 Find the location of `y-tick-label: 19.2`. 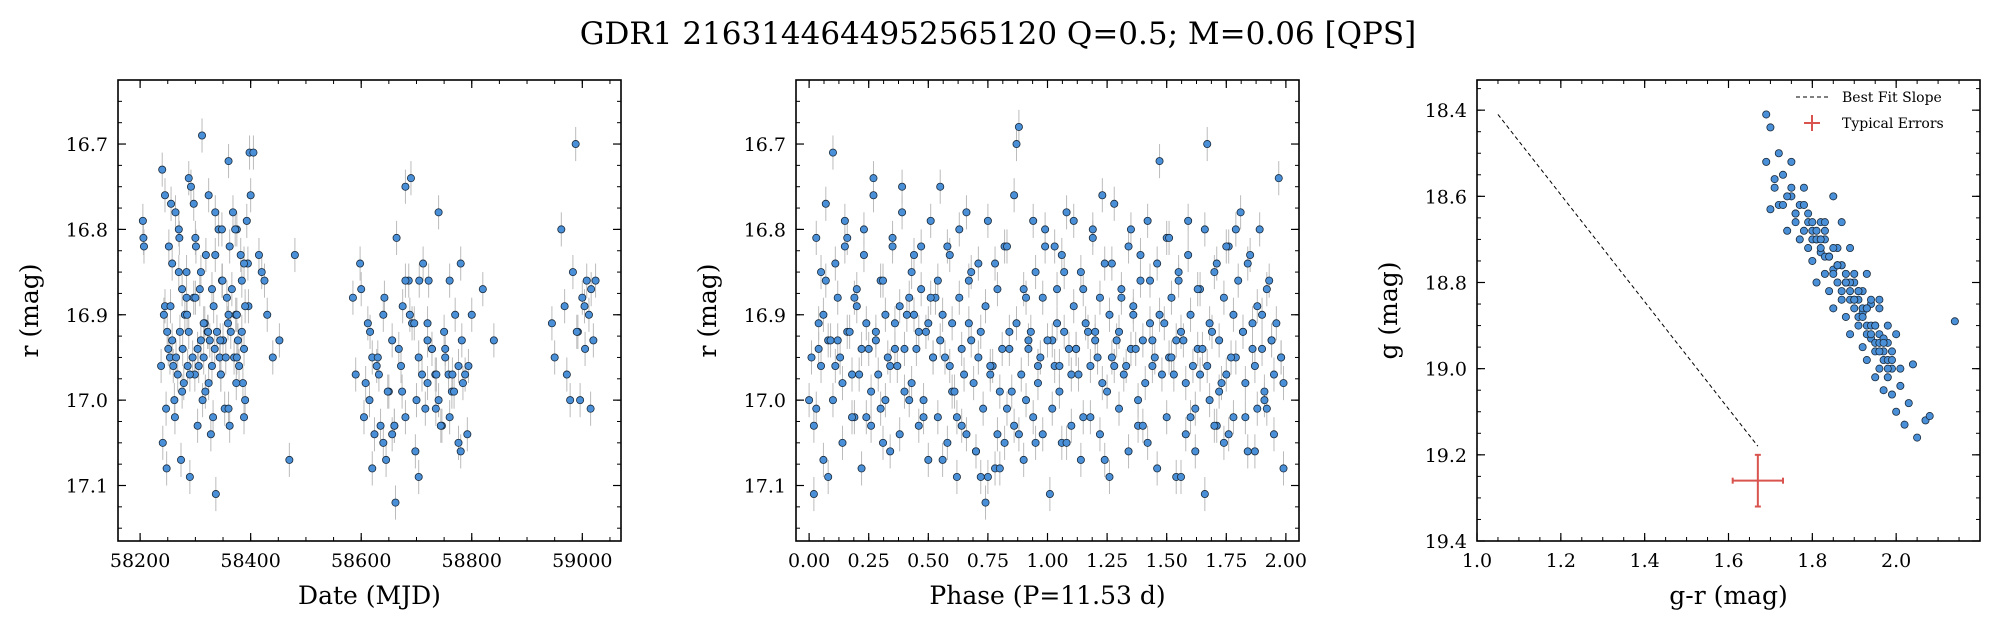

y-tick-label: 19.2 is located at coordinates (1446, 456).